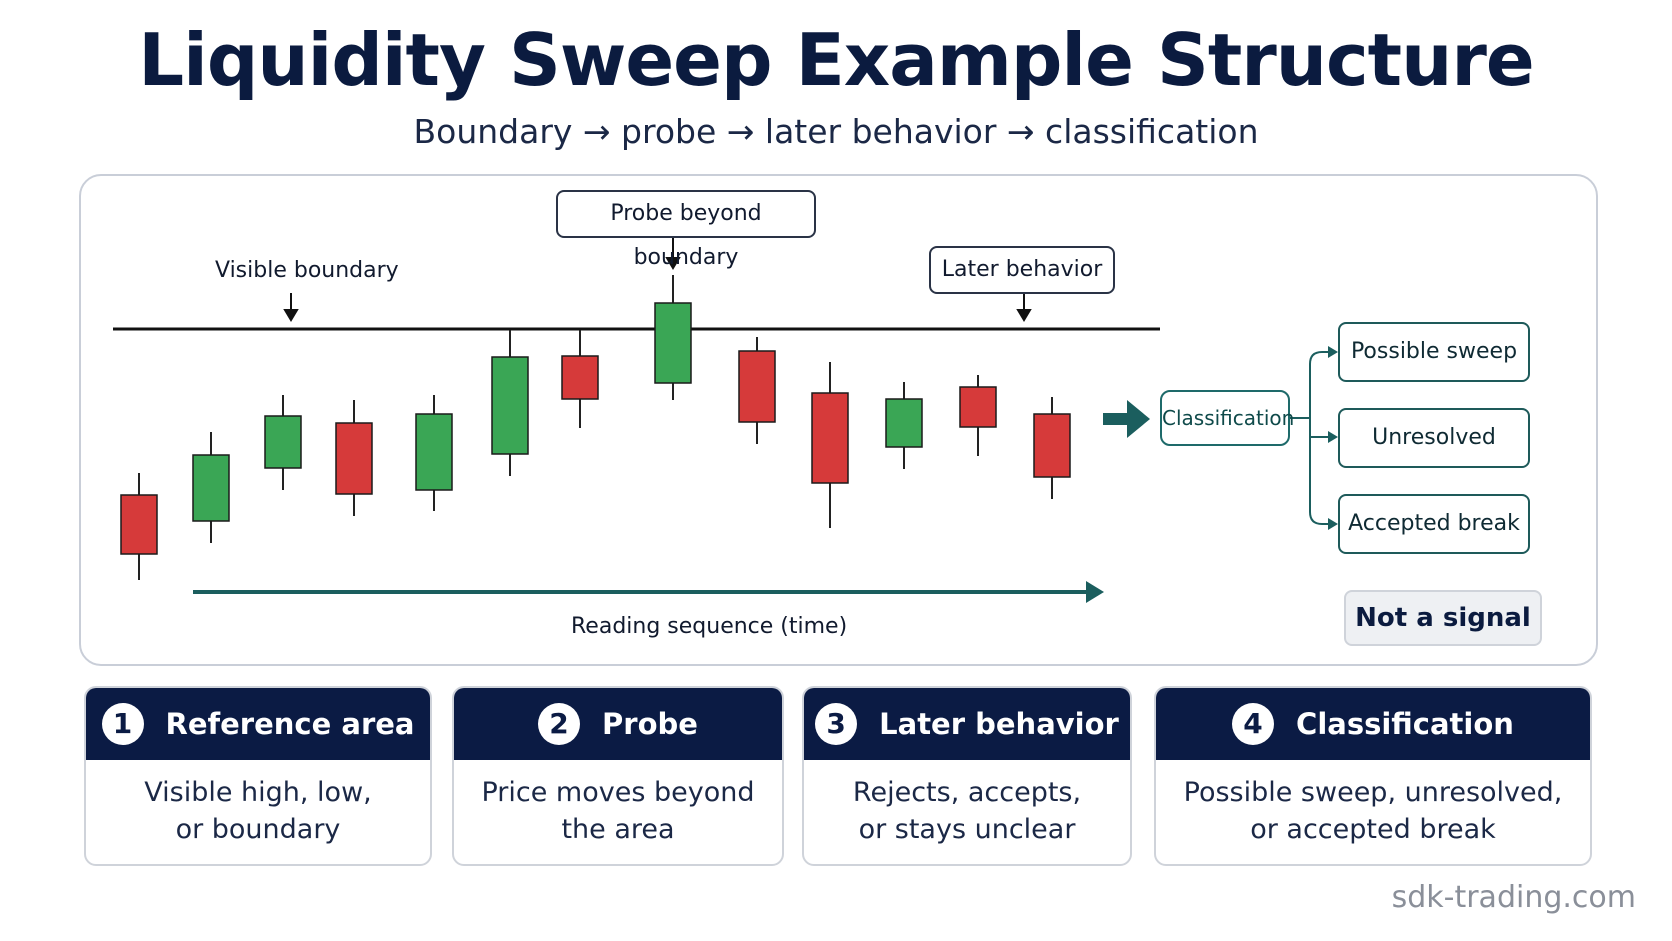  I want to click on step-description: Price moves beyond the area, so click(618, 804).